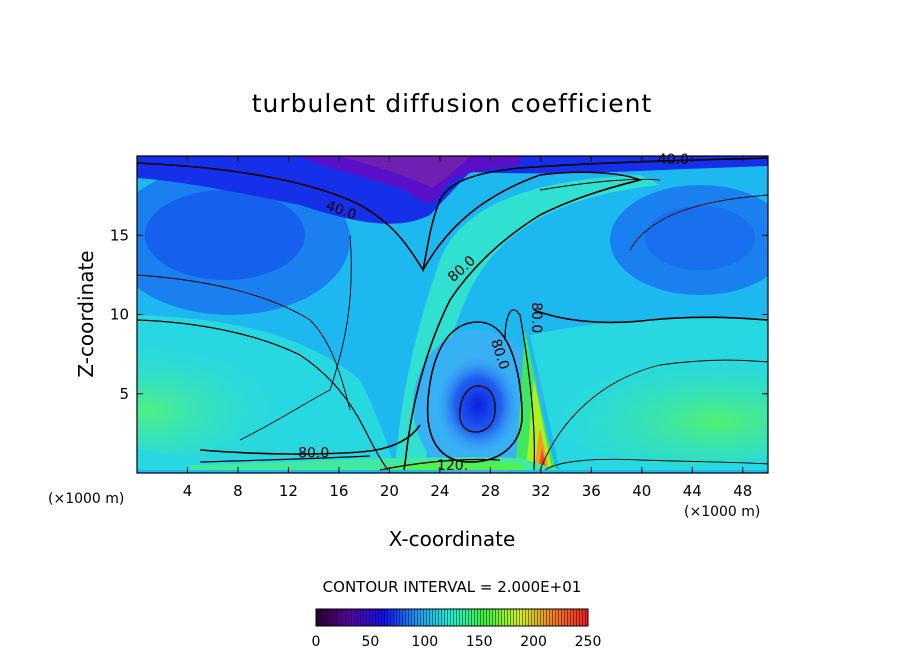 This screenshot has height=654, width=904. I want to click on contour-label: 120., so click(452, 466).